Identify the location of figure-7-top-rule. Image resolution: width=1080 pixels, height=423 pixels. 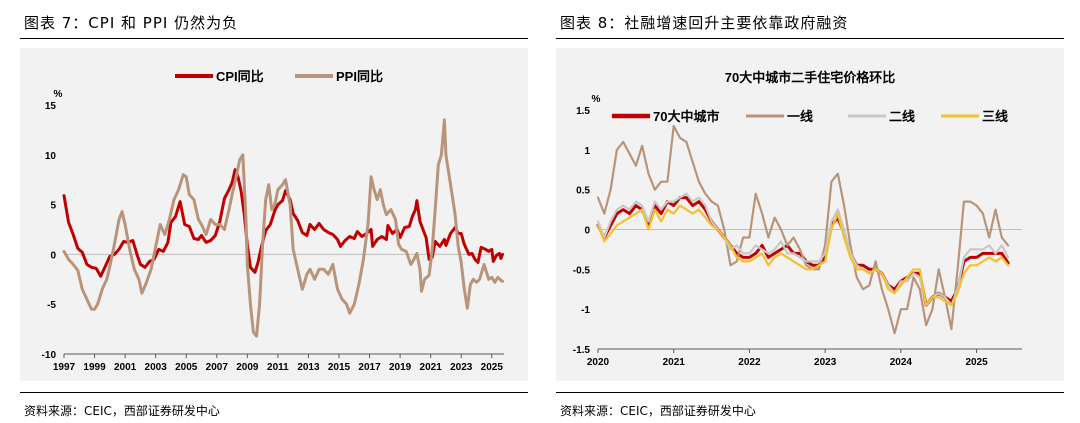
(274, 38).